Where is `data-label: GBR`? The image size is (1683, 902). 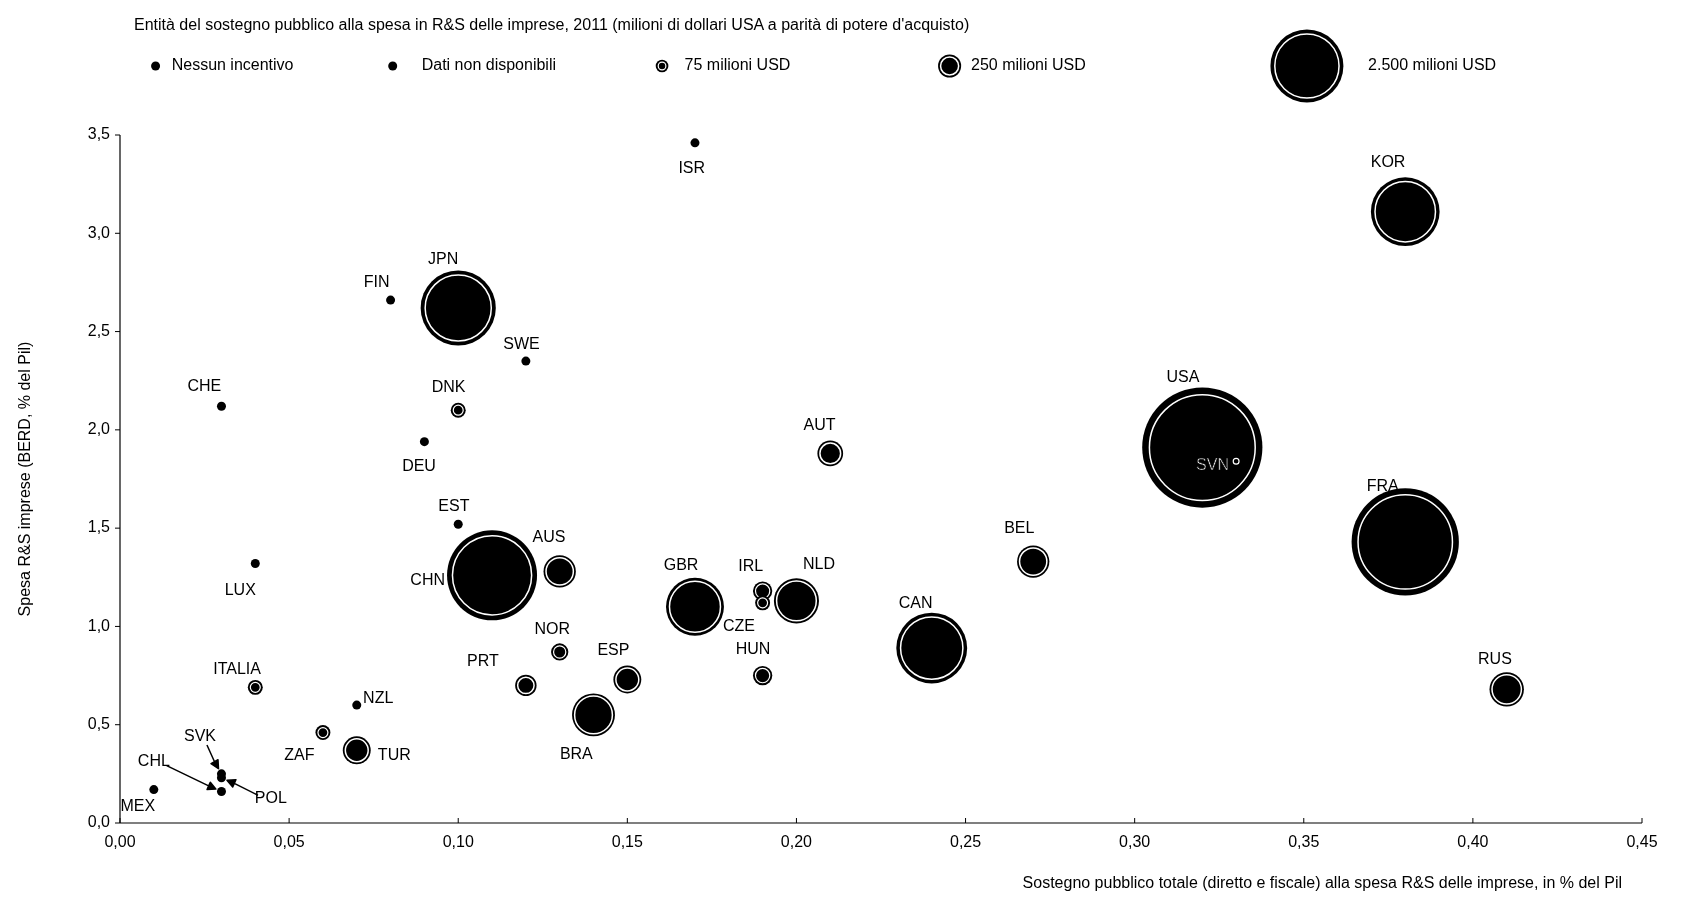 data-label: GBR is located at coordinates (681, 565).